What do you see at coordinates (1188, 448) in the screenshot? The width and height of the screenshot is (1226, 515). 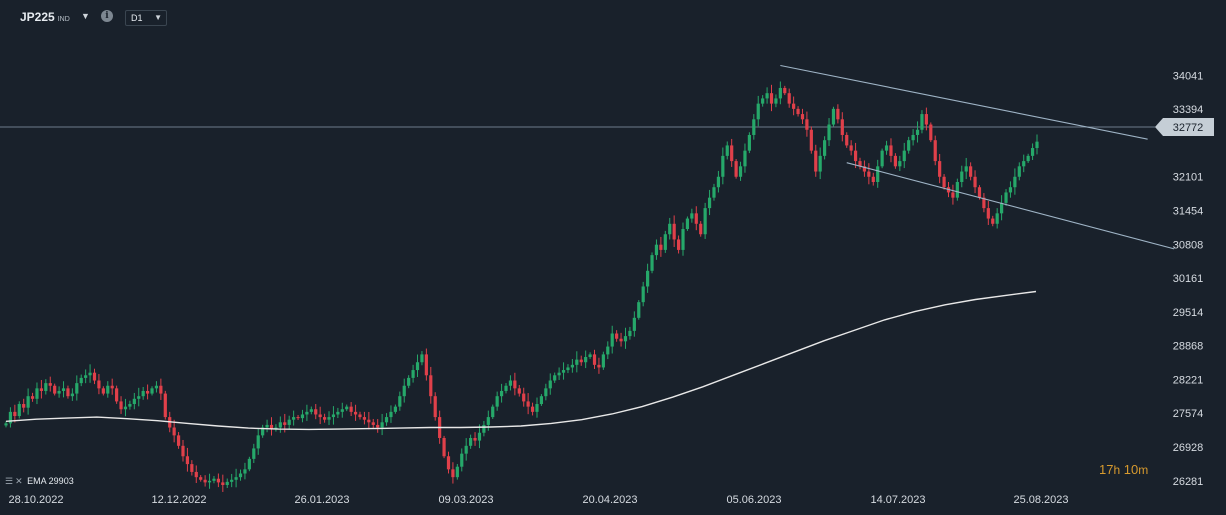 I see `price-tick-label: 26928` at bounding box center [1188, 448].